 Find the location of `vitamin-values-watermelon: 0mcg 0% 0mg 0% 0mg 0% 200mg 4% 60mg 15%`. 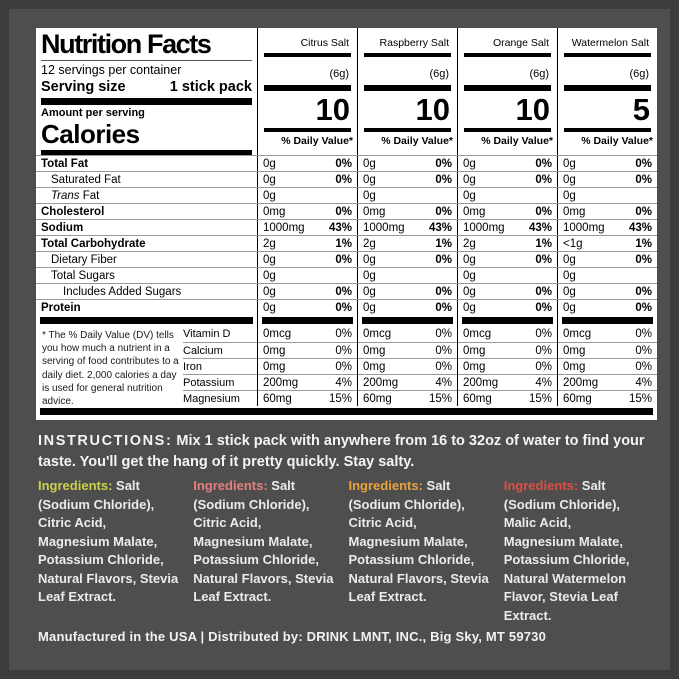

vitamin-values-watermelon: 0mcg 0% 0mg 0% 0mg 0% 200mg 4% 60mg 15% is located at coordinates (607, 366).